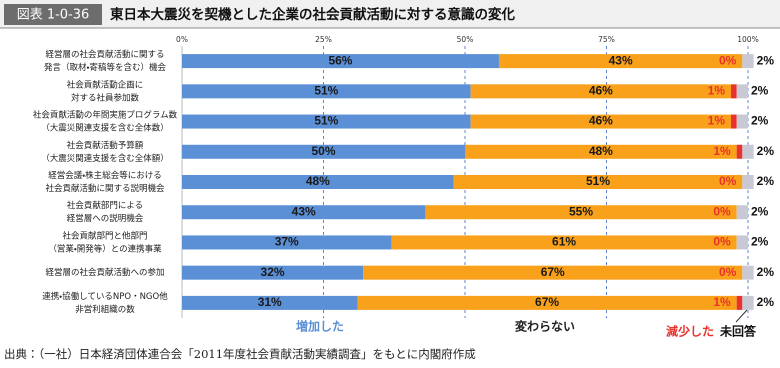 The width and height of the screenshot is (780, 368). Describe the element at coordinates (320, 326) in the screenshot. I see `legend-label: 増加した` at that location.